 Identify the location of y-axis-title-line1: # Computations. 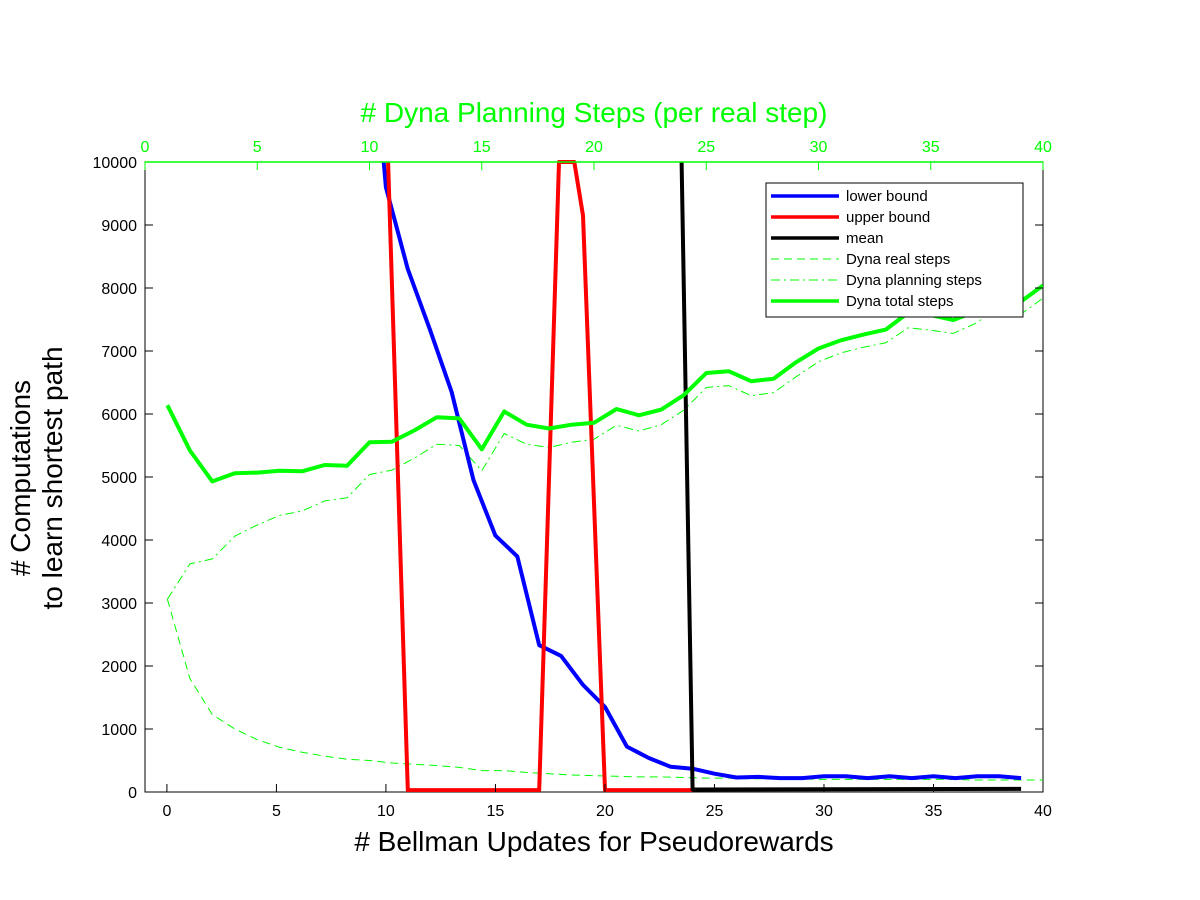
(20, 478).